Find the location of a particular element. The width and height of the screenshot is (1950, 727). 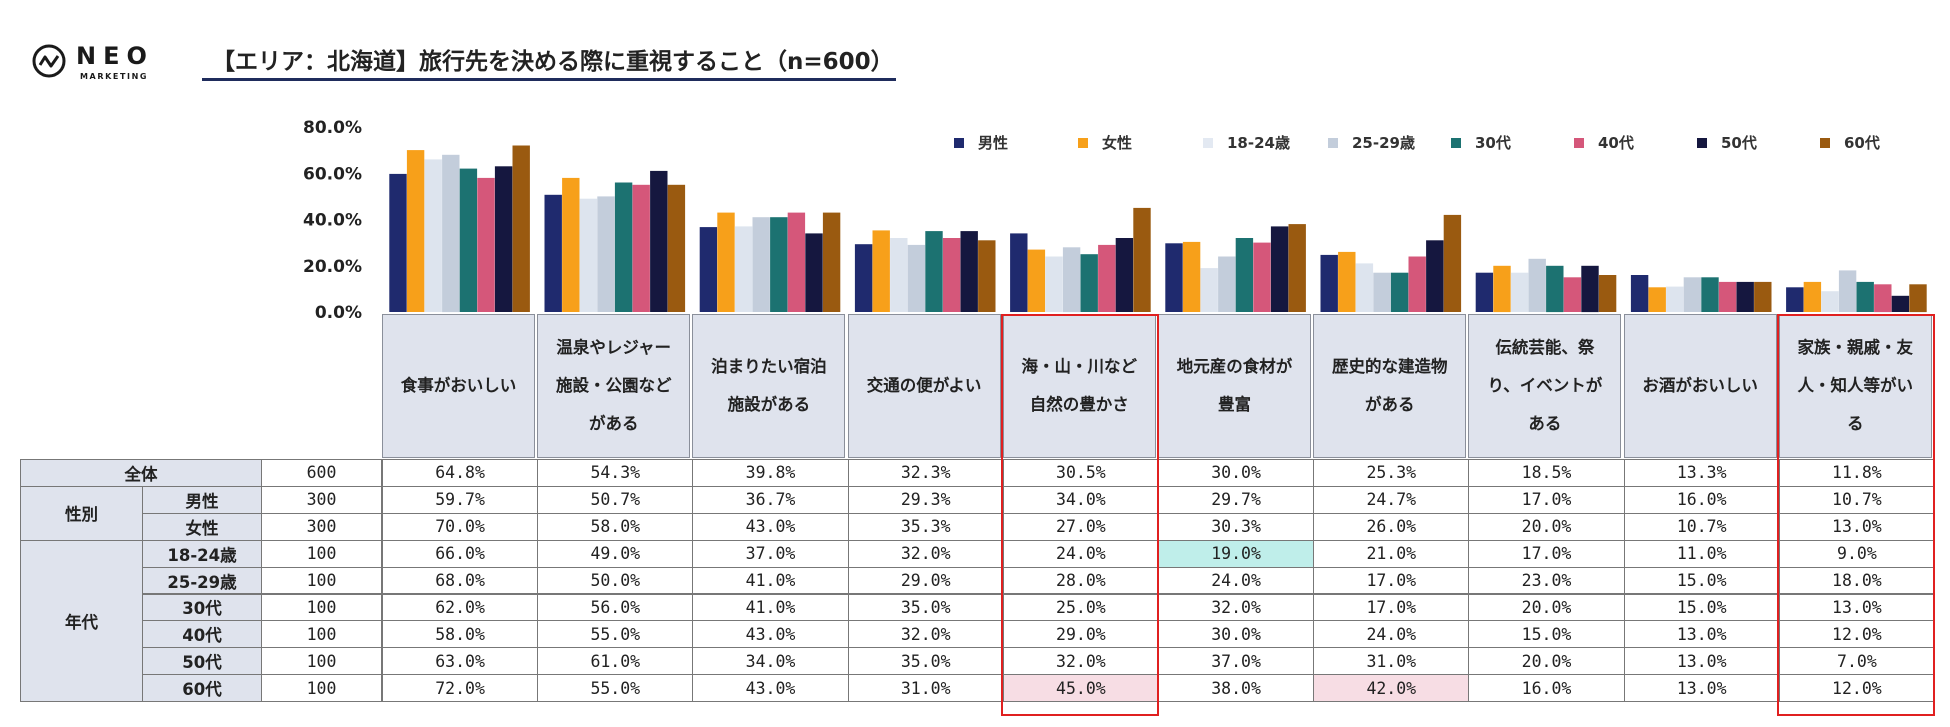

legend-item: 40代 is located at coordinates (1604, 142).